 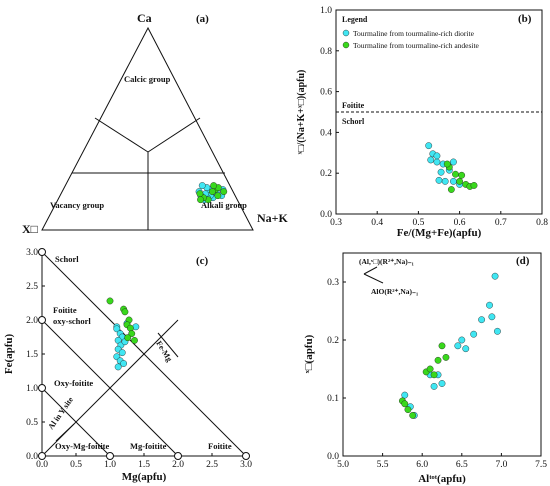 I want to click on panel-b-label: (b), so click(x=525, y=19).